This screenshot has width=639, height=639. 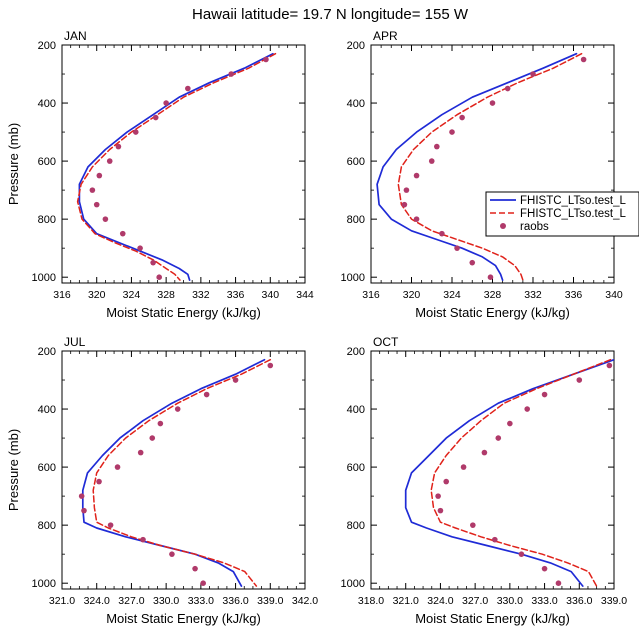 I want to click on legend-label-dashed: FHISTC_LTso.test_L, so click(x=573, y=214).